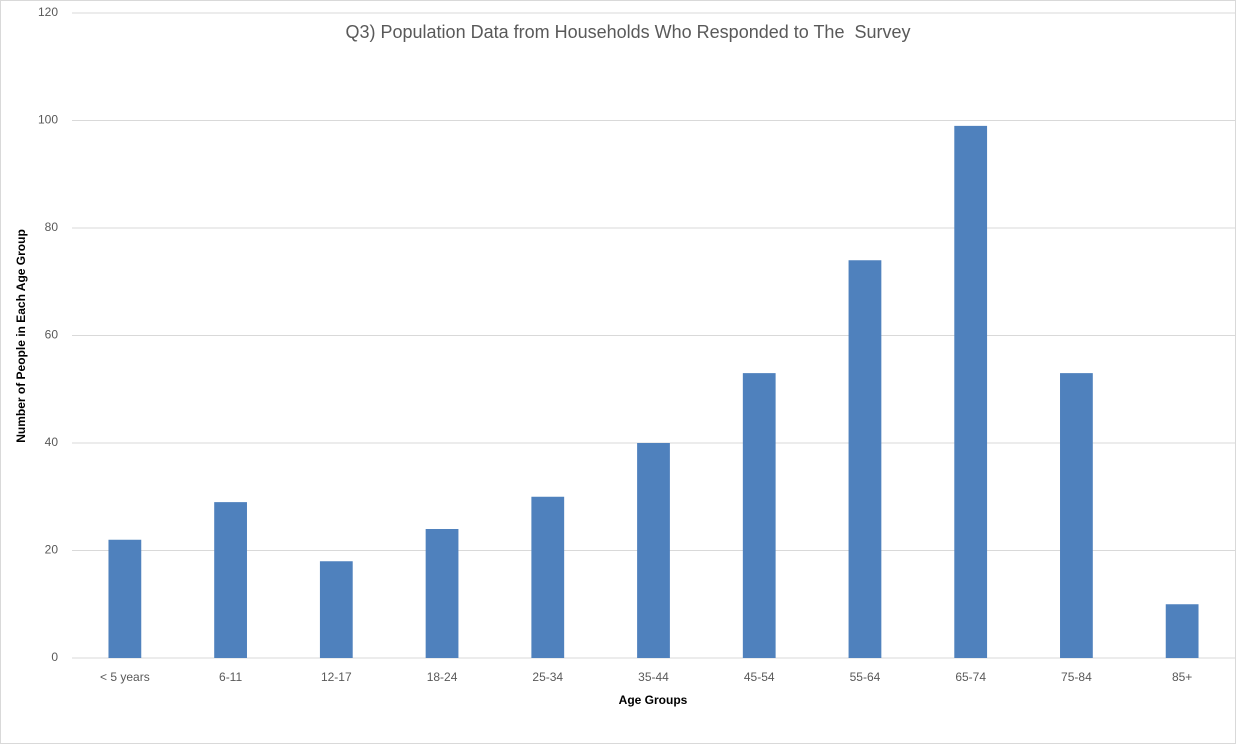 Image resolution: width=1236 pixels, height=744 pixels. Describe the element at coordinates (1182, 677) in the screenshot. I see `x-tick-label: 85+` at that location.